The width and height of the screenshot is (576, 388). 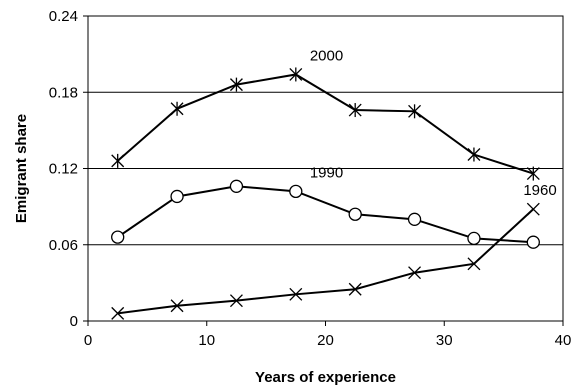 What do you see at coordinates (563, 340) in the screenshot?
I see `x-tick-label: 40` at bounding box center [563, 340].